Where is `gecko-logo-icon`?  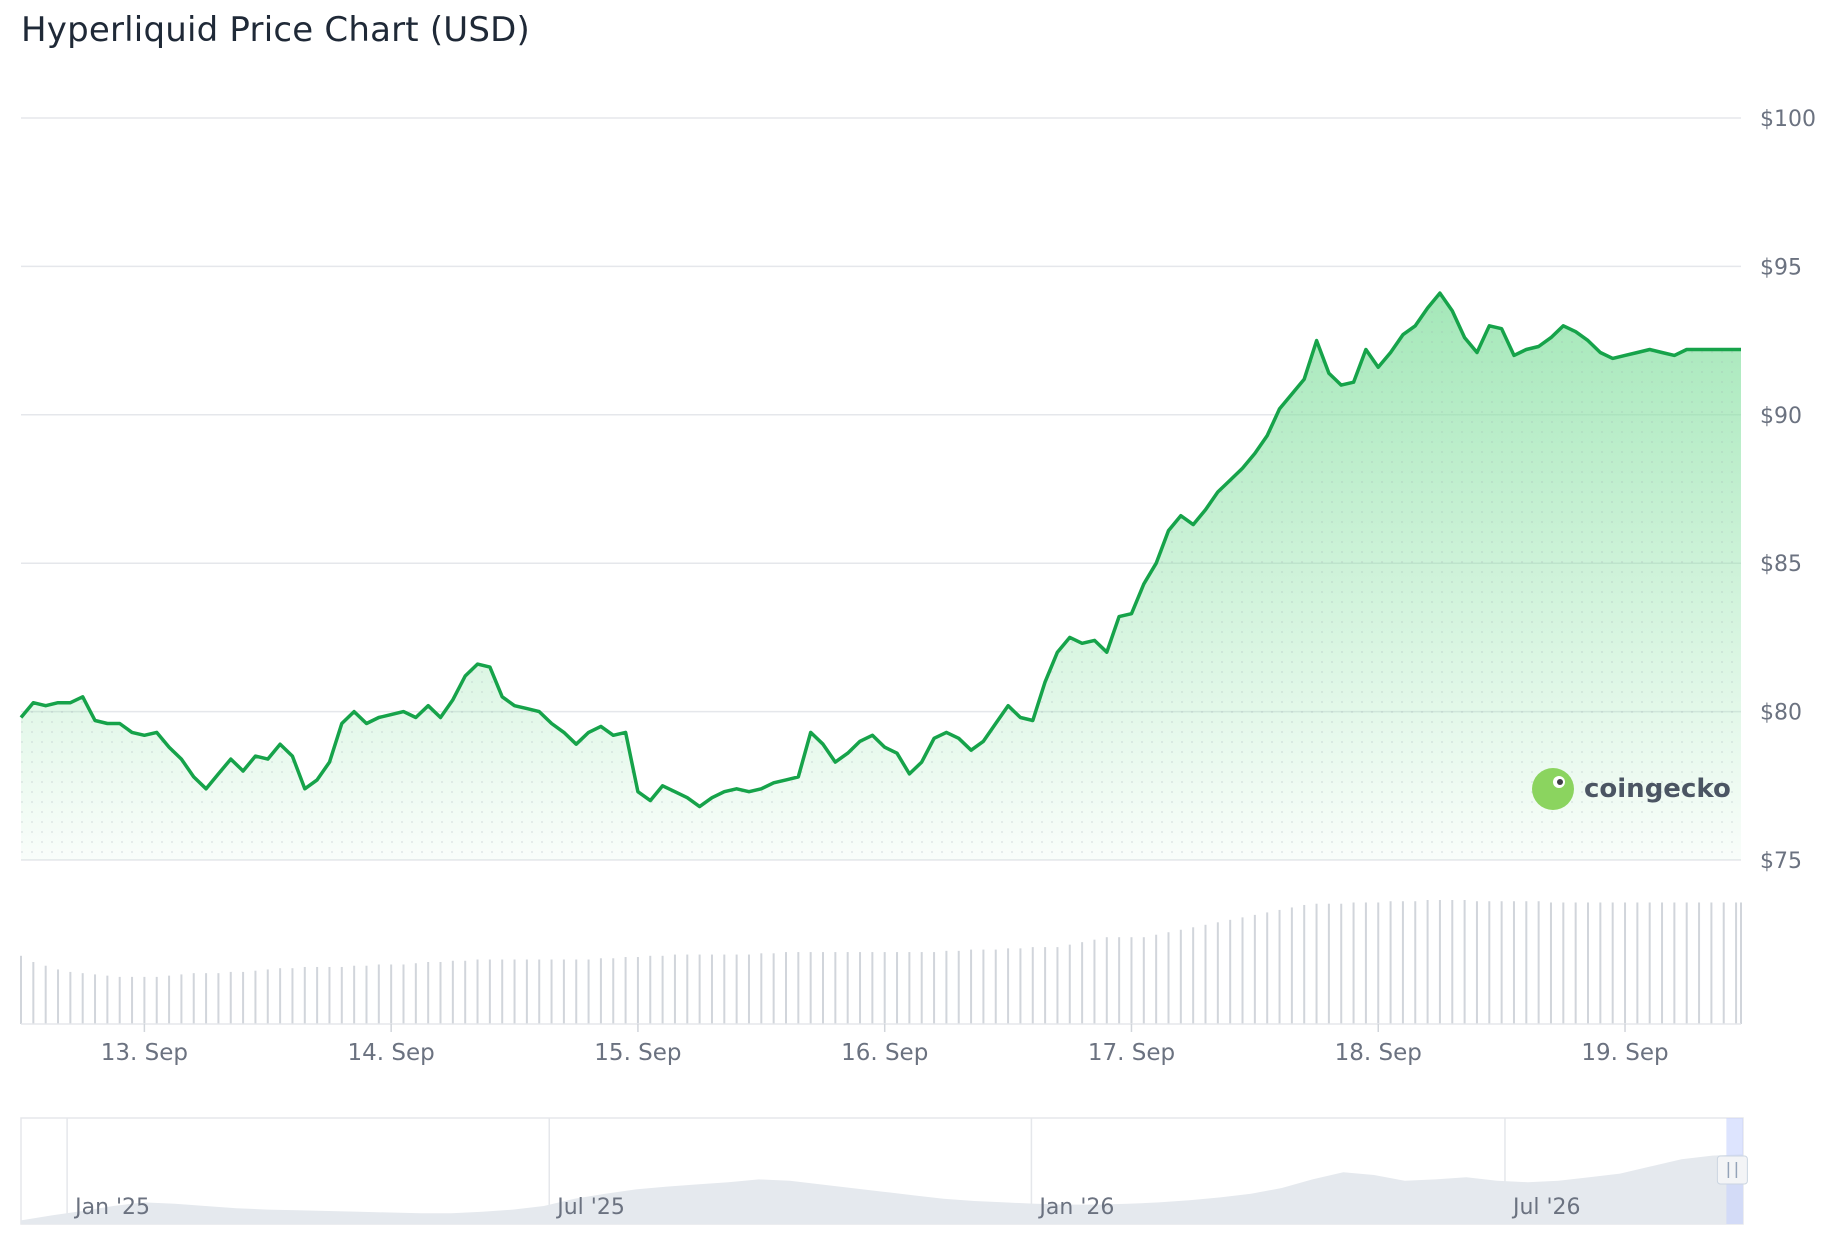 gecko-logo-icon is located at coordinates (1553, 789).